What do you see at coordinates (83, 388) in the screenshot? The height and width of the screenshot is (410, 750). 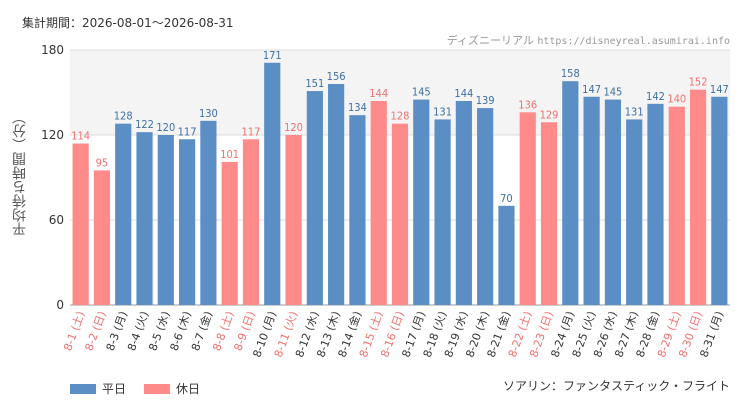 I see `legend-swatch-weekday` at bounding box center [83, 388].